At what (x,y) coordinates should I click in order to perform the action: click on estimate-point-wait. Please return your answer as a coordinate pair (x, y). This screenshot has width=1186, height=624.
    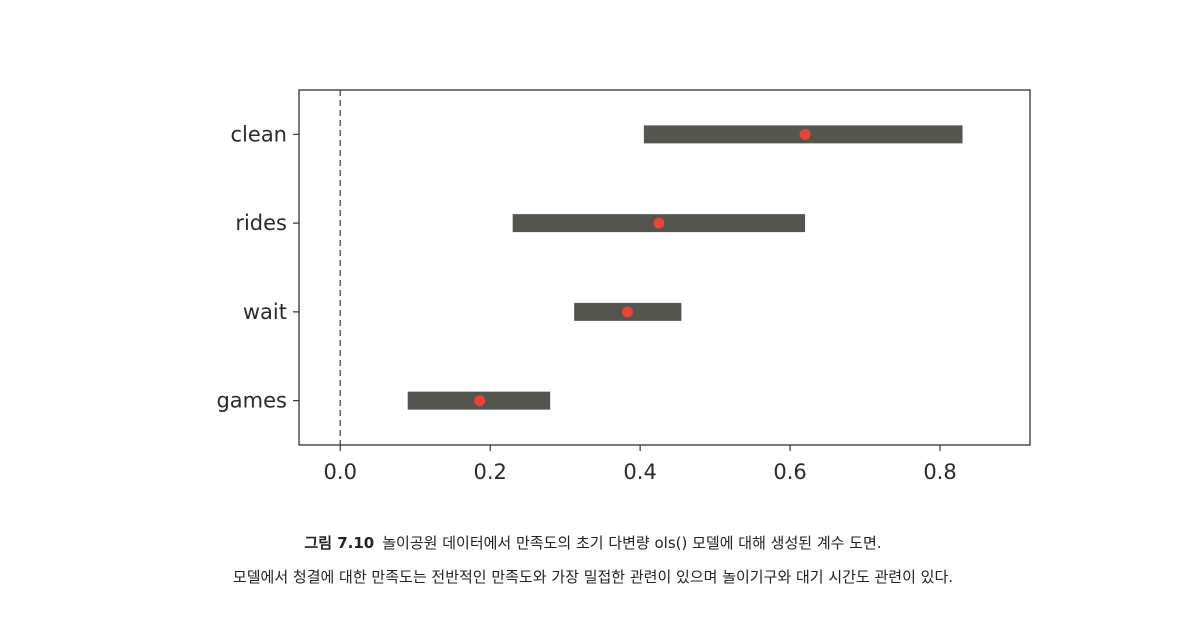
    Looking at the image, I should click on (627, 312).